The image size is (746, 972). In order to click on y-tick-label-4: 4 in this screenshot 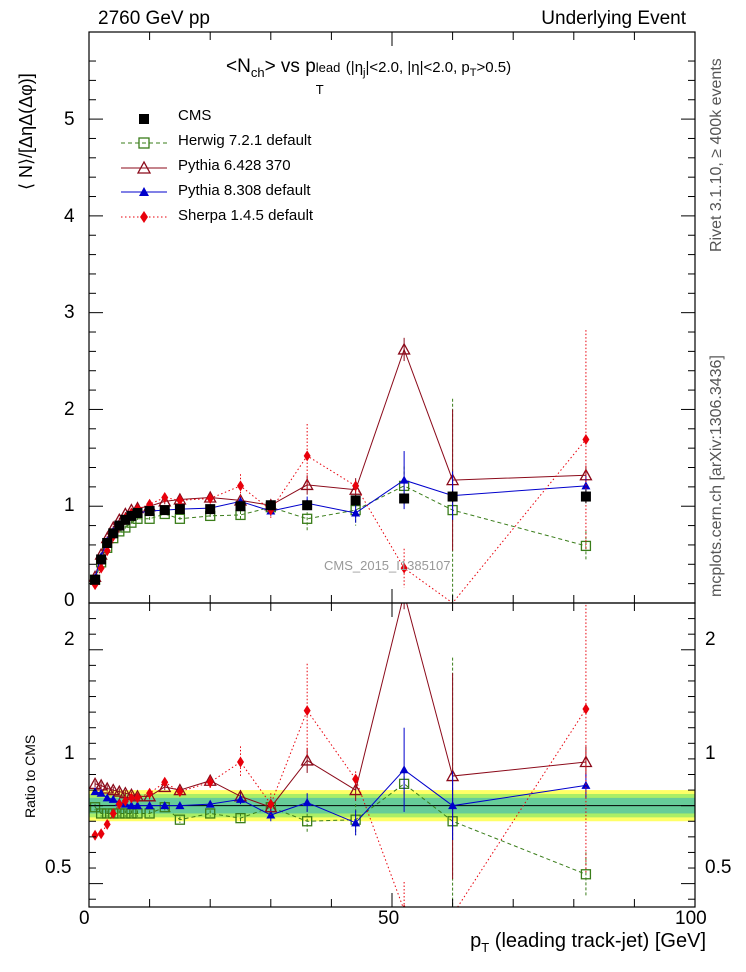, I will do `click(69, 216)`.